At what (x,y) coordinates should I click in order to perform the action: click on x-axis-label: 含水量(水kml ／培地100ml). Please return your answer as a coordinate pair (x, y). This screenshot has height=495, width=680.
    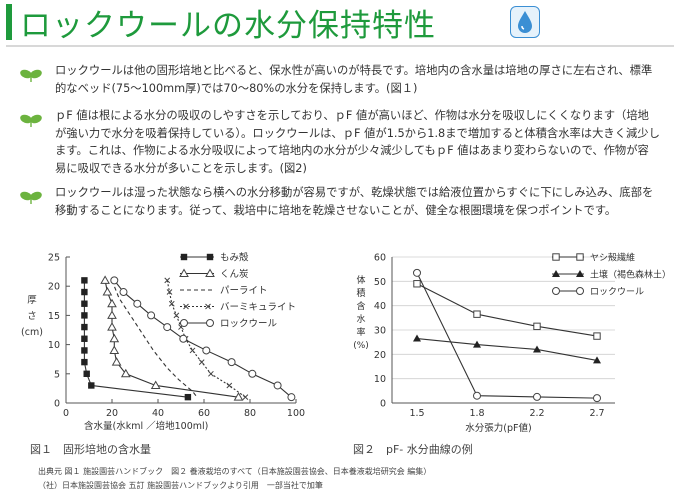
    Looking at the image, I should click on (146, 426).